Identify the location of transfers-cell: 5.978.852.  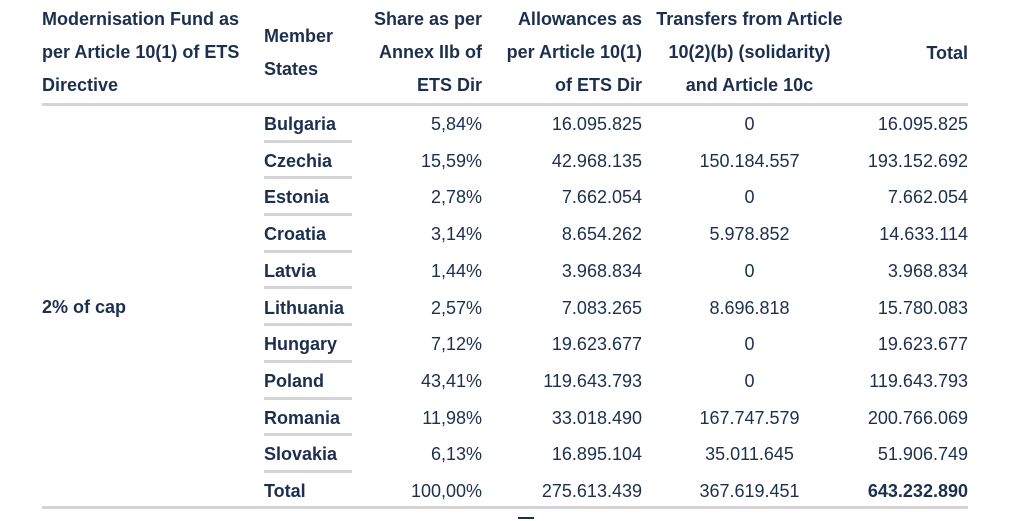
(749, 234).